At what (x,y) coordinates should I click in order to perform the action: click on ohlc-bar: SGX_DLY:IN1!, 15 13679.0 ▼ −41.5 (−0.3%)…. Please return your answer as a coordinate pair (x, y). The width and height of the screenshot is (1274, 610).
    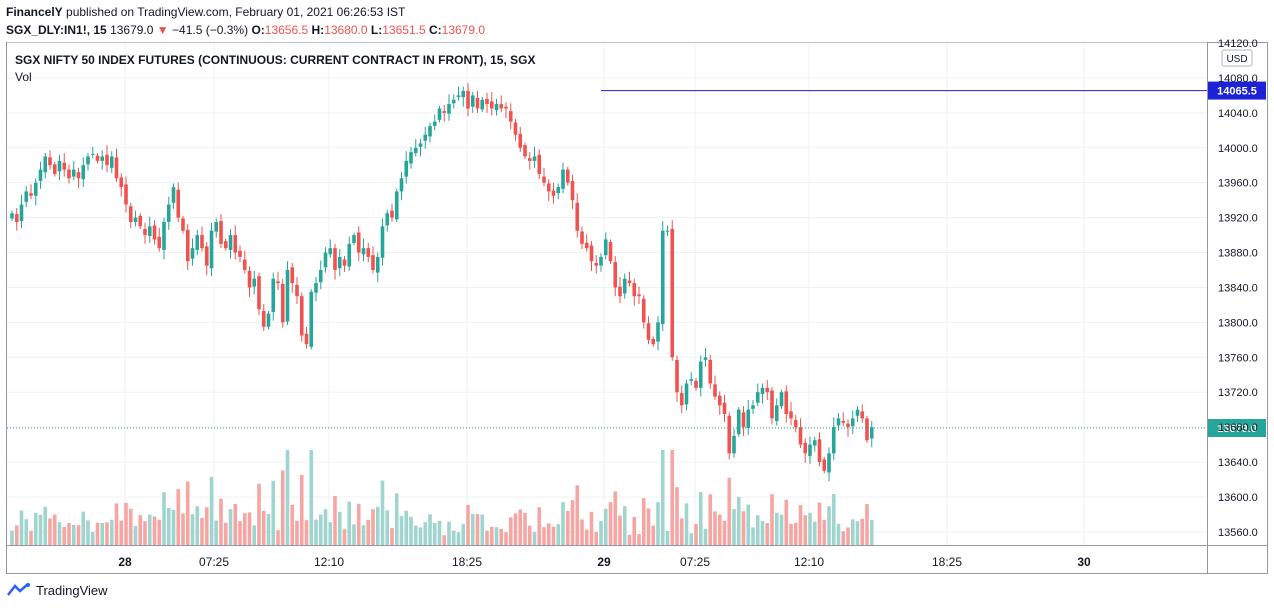
    Looking at the image, I should click on (245, 30).